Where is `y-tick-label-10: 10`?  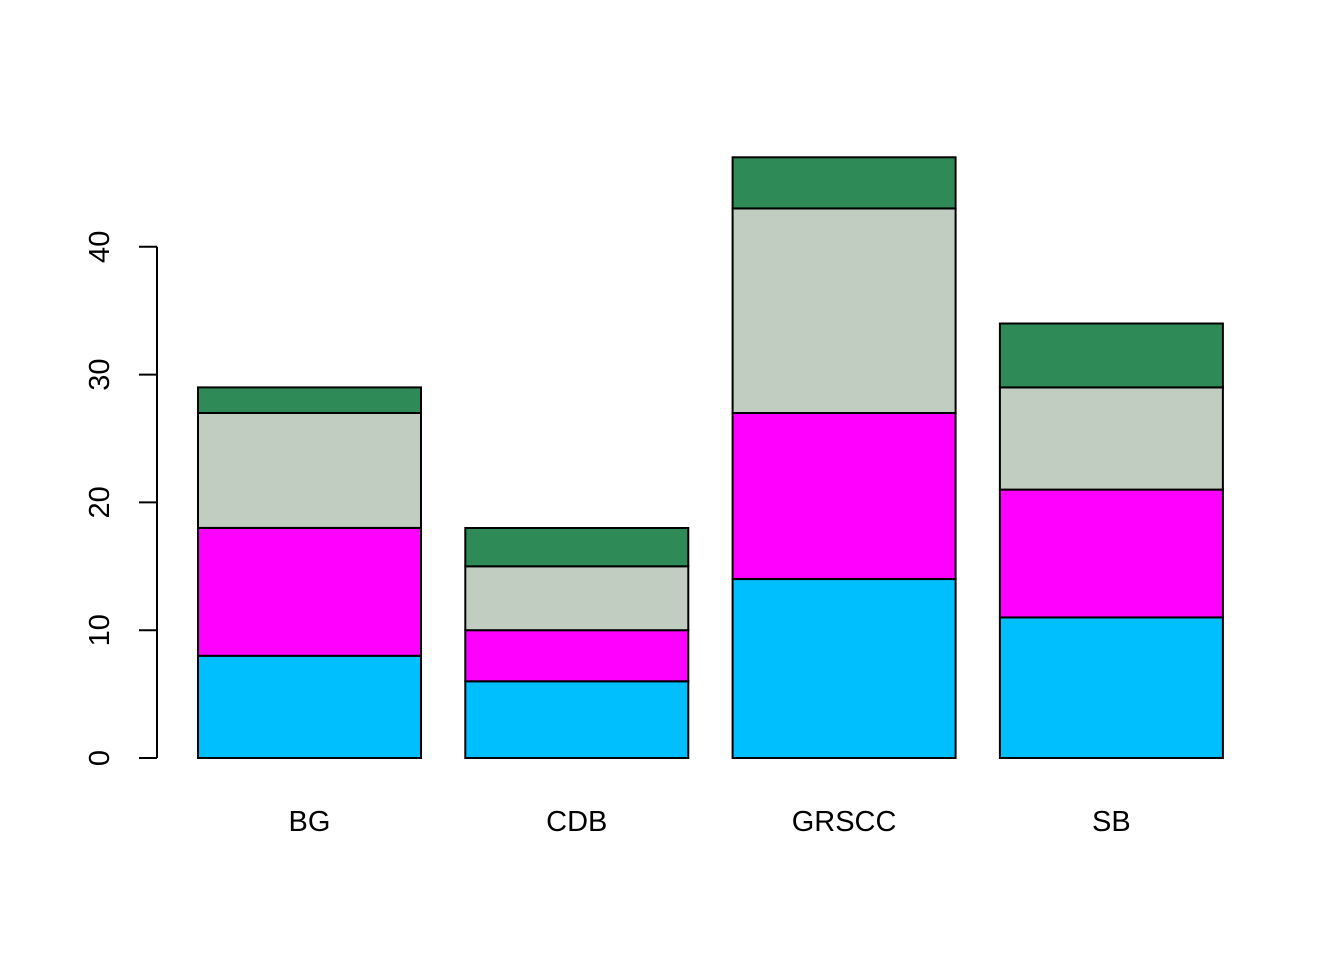
y-tick-label-10: 10 is located at coordinates (100, 630).